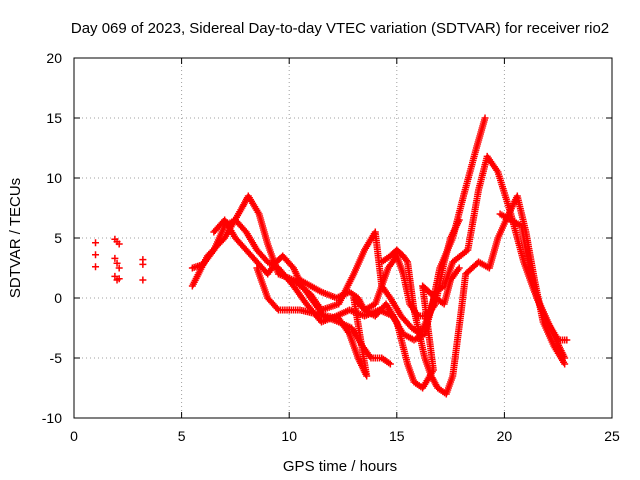 This screenshot has width=640, height=480. What do you see at coordinates (54, 178) in the screenshot?
I see `y-tick-label: 10` at bounding box center [54, 178].